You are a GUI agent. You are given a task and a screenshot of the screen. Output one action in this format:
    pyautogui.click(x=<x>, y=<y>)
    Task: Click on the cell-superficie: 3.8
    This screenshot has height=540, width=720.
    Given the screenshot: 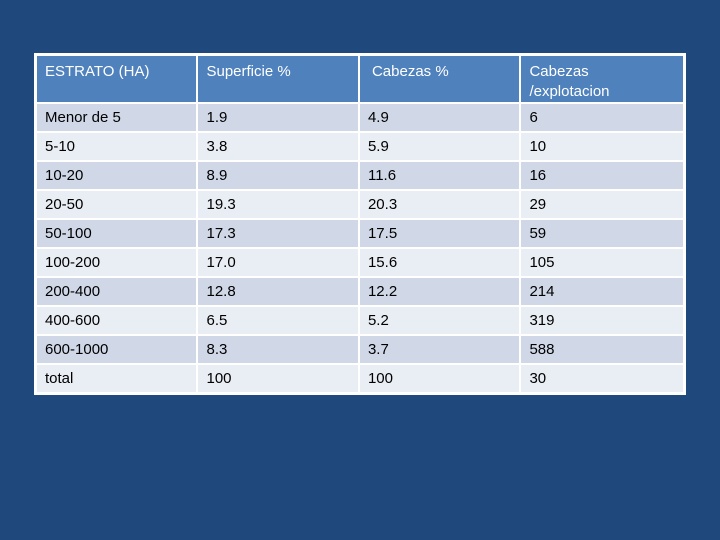 What is the action you would take?
    pyautogui.click(x=278, y=146)
    